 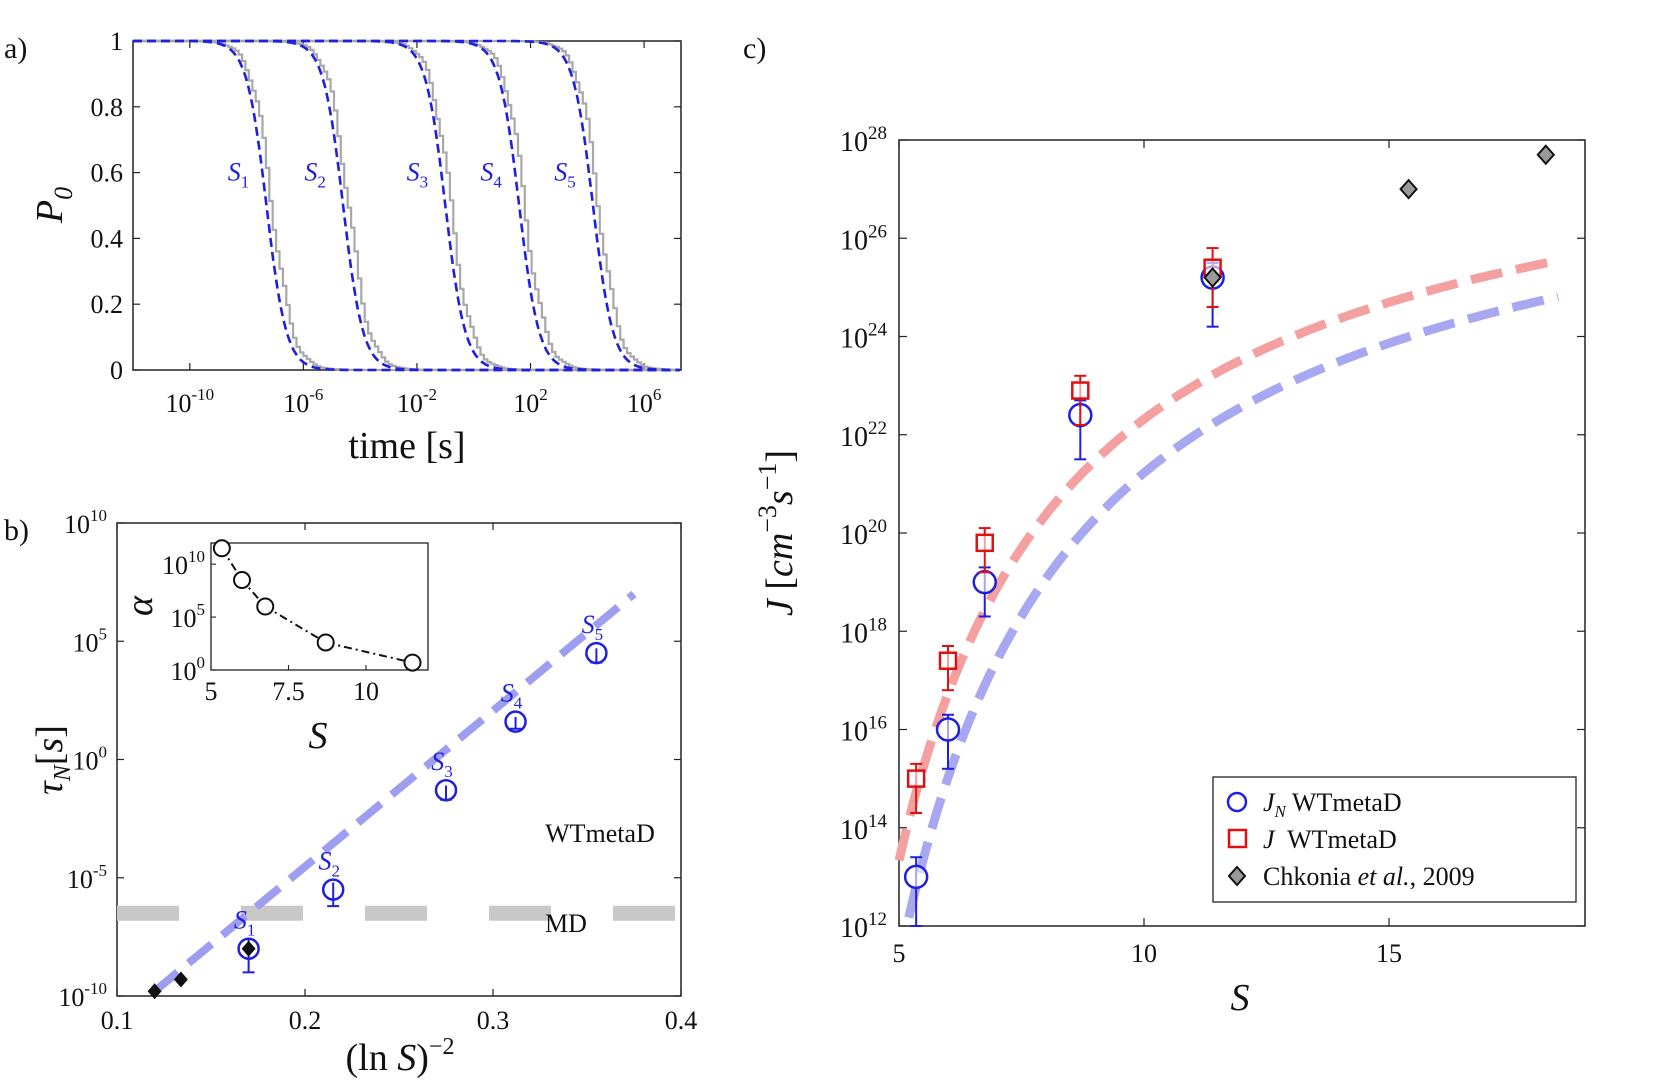 What do you see at coordinates (1240, 998) in the screenshot?
I see `panel-c-xlabel: S` at bounding box center [1240, 998].